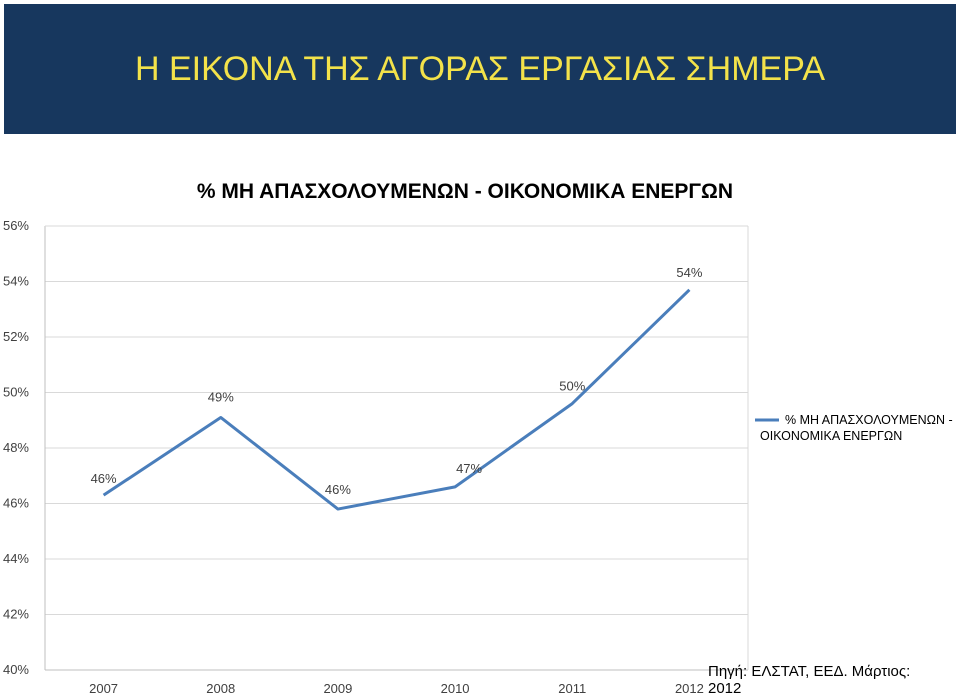  Describe the element at coordinates (16, 392) in the screenshot. I see `y-tick-label: 50%` at that location.